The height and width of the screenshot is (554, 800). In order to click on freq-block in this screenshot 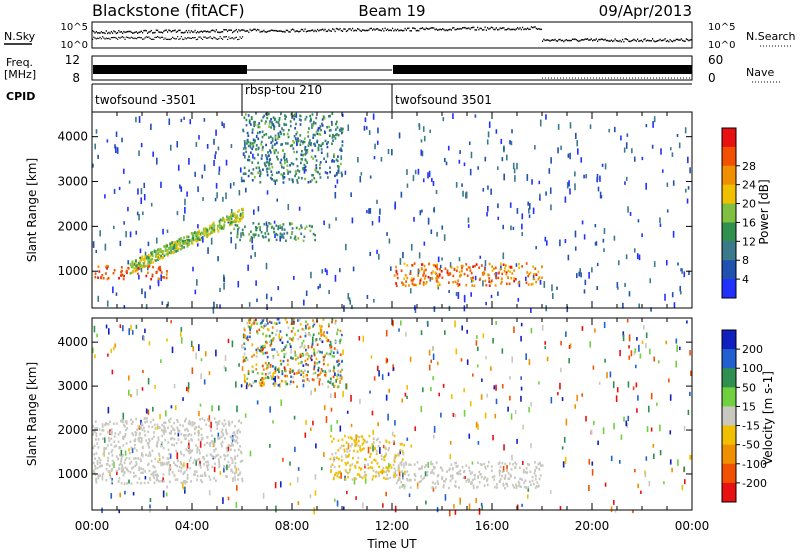, I will do `click(542, 69)`.